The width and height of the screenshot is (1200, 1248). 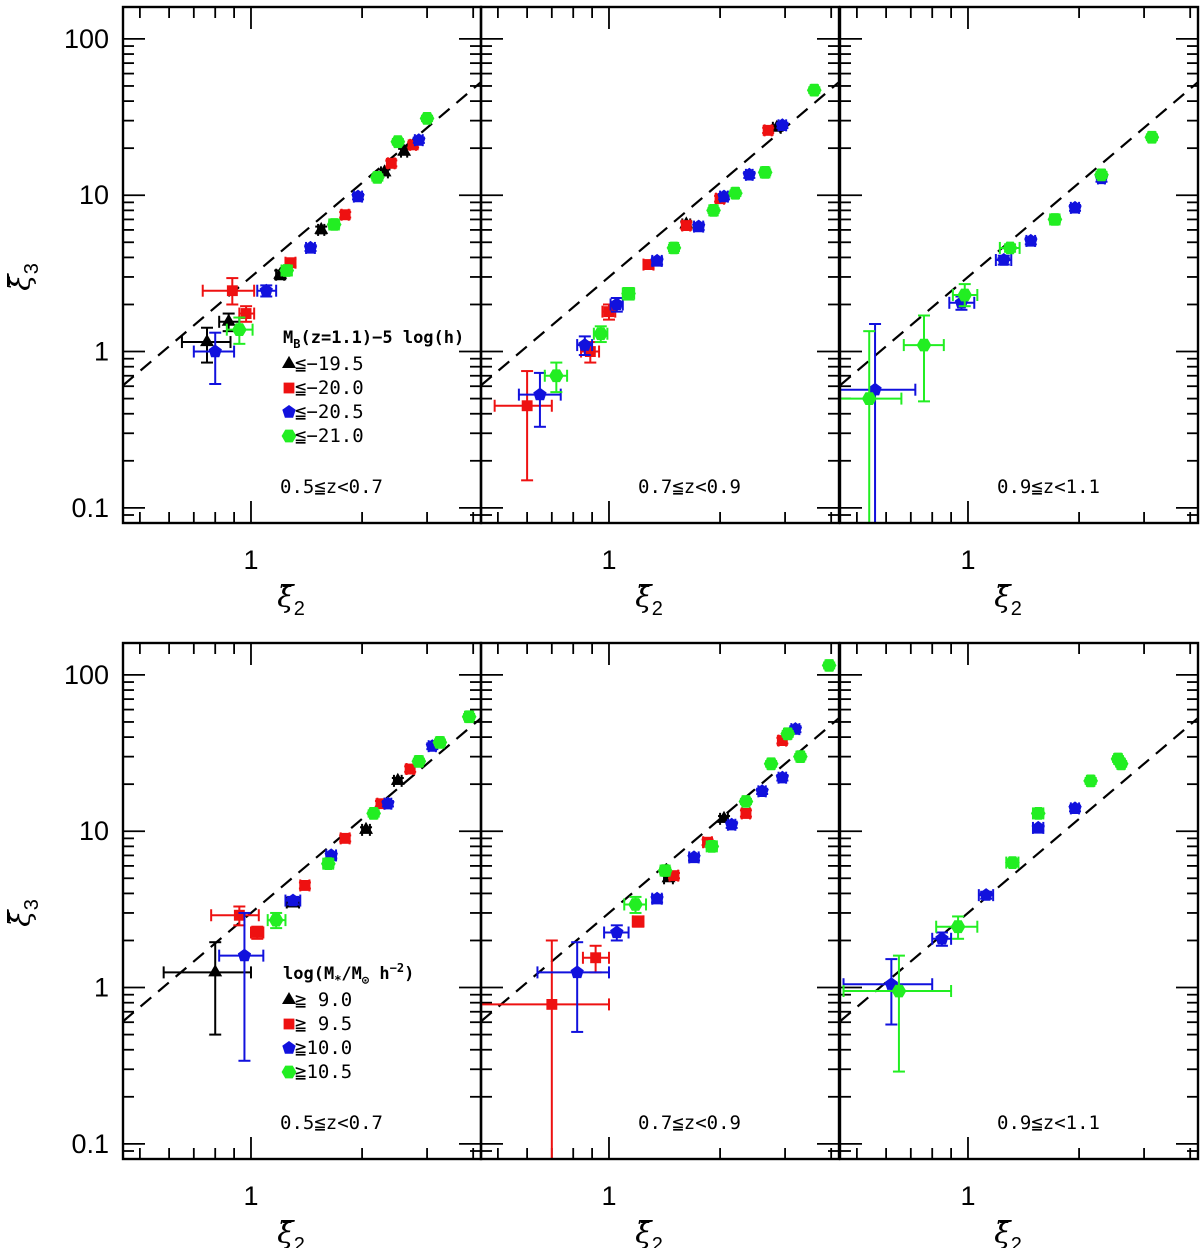 What do you see at coordinates (289, 1024) in the screenshot?
I see `square-legend-marker` at bounding box center [289, 1024].